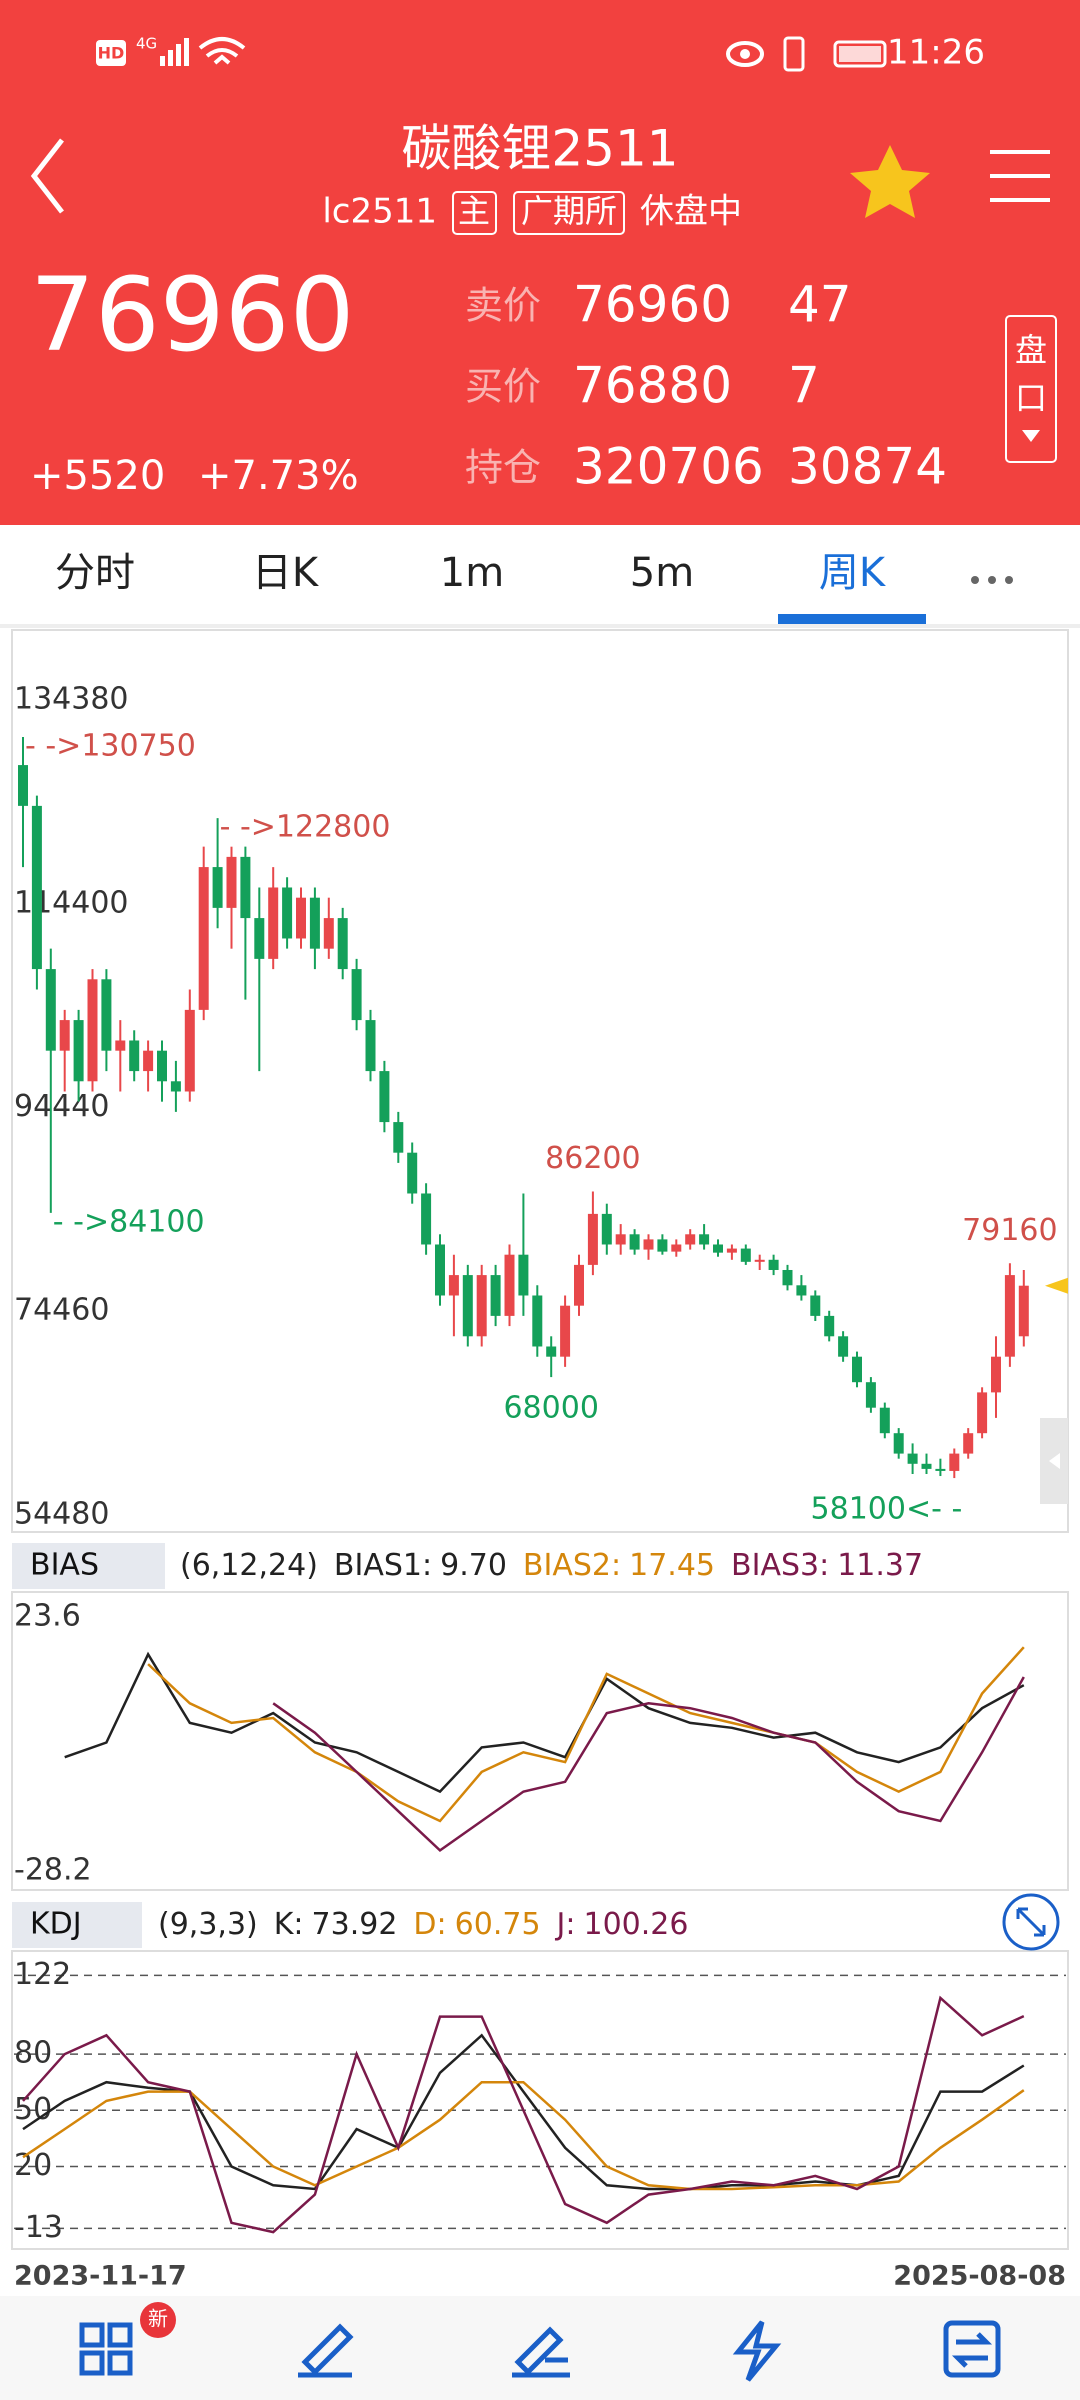 The width and height of the screenshot is (1080, 2400). Describe the element at coordinates (278, 476) in the screenshot. I see `change-pct: +7.73%` at that location.